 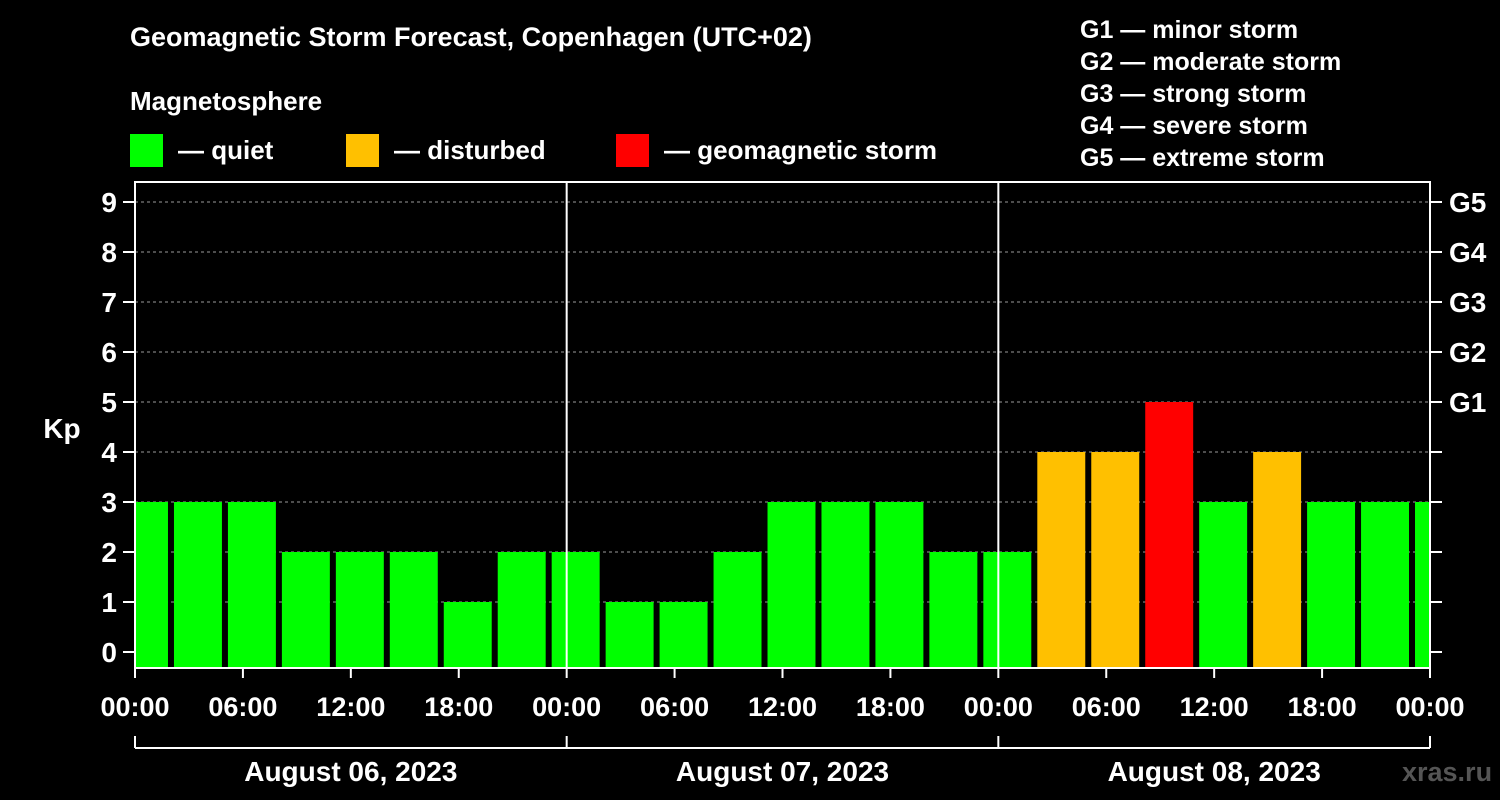 What do you see at coordinates (1467, 352) in the screenshot?
I see `g-scale-label: G2` at bounding box center [1467, 352].